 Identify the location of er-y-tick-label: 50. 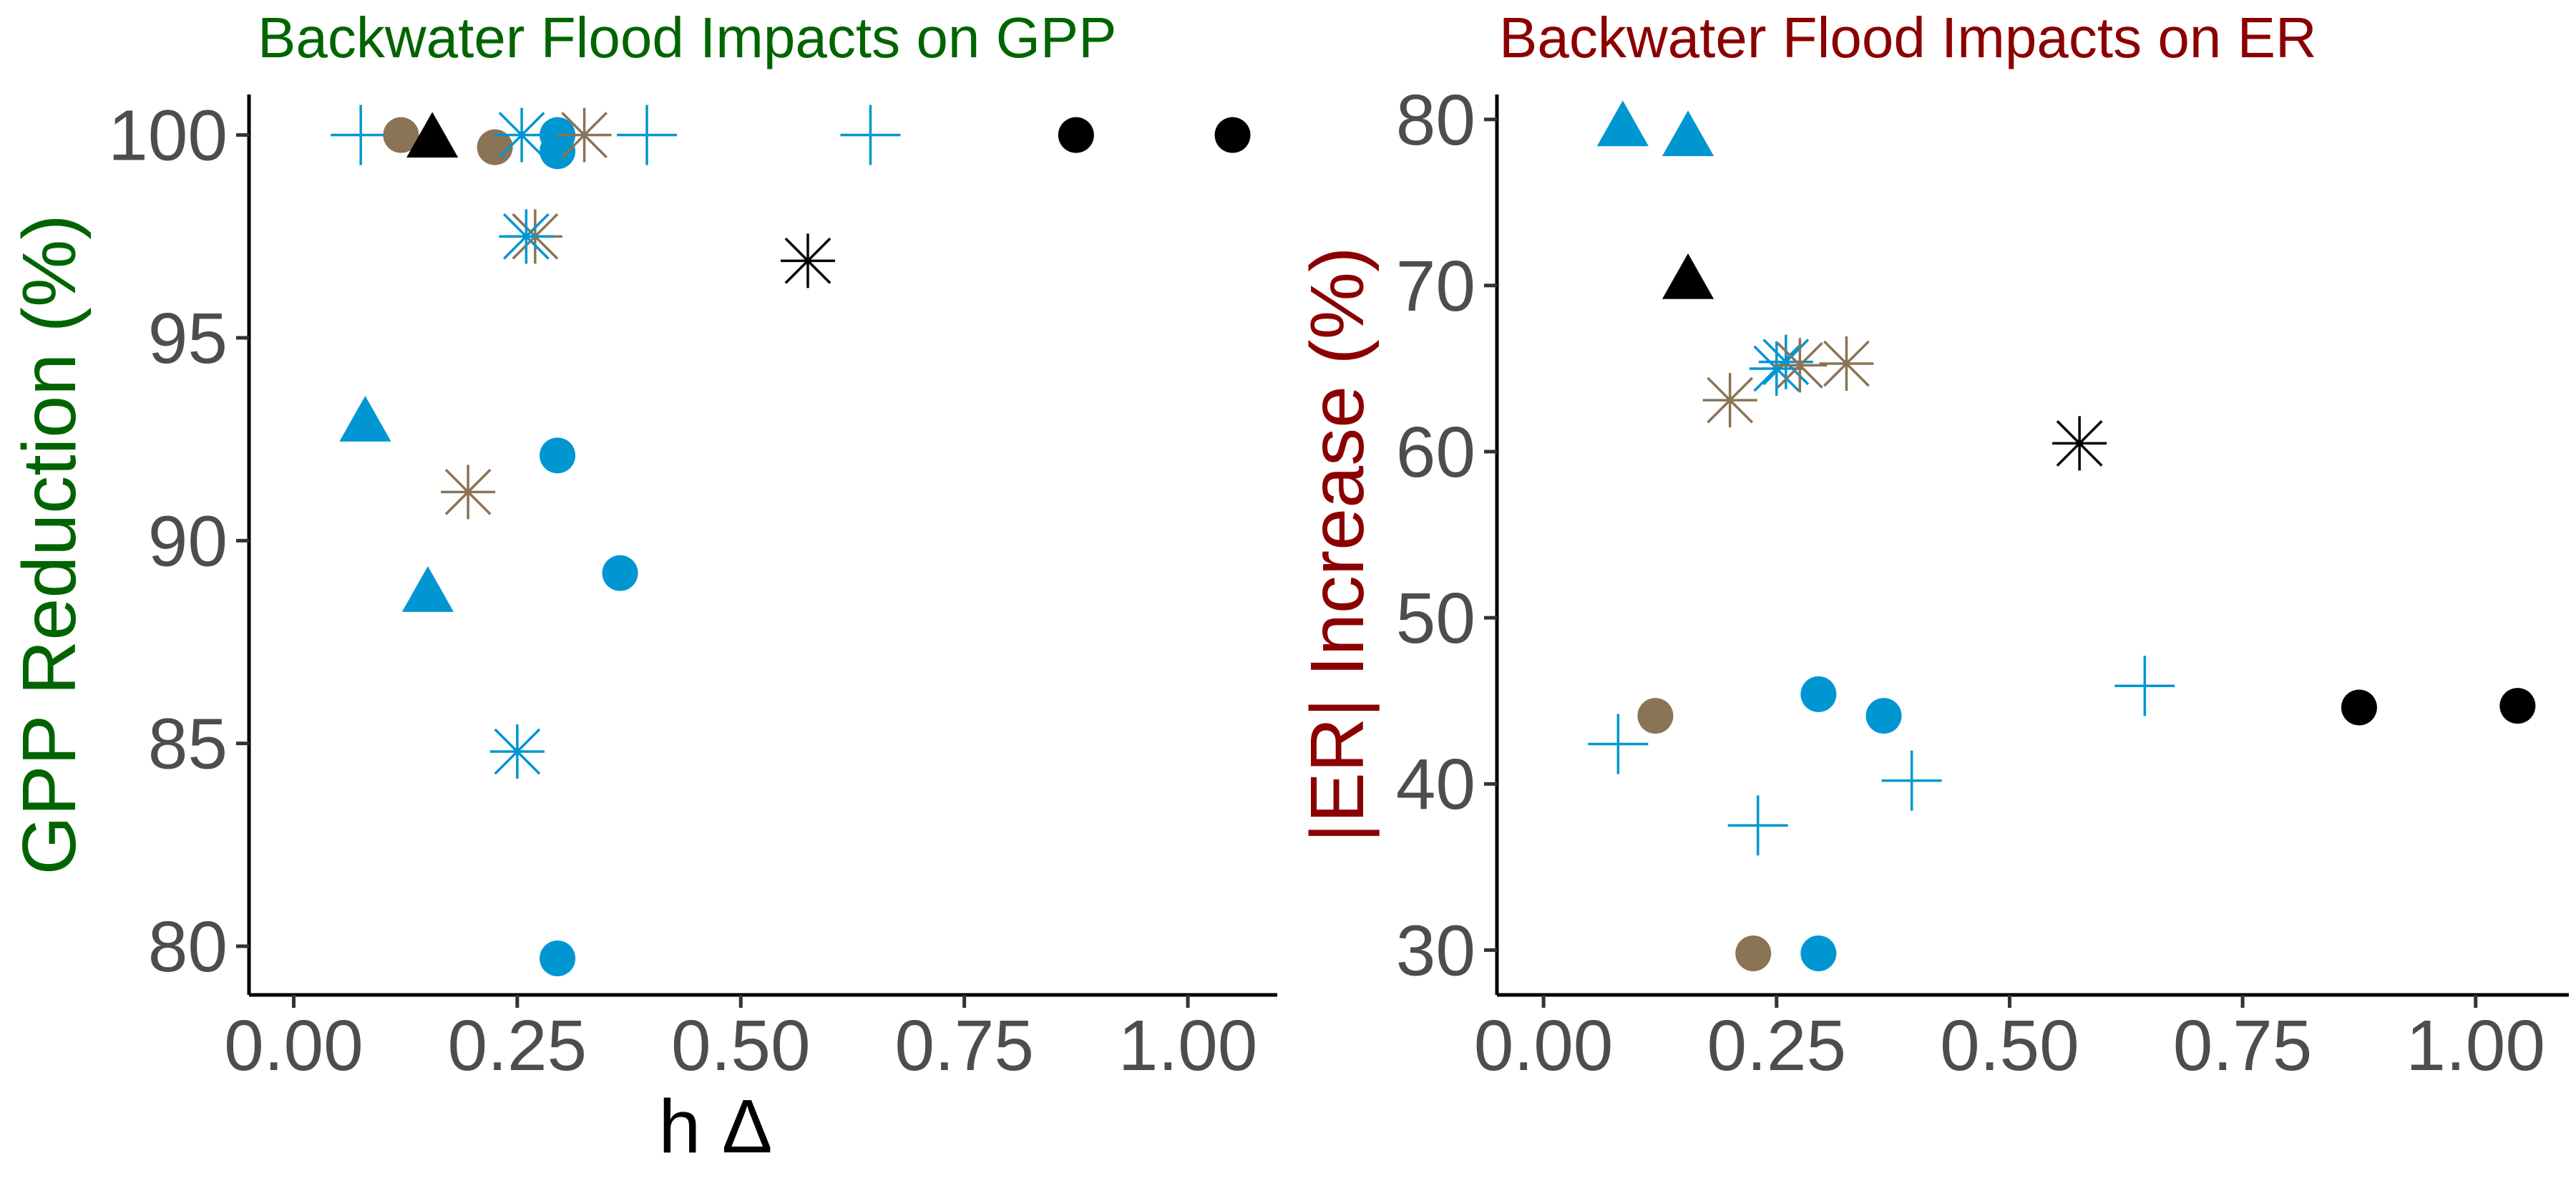
(1435, 618).